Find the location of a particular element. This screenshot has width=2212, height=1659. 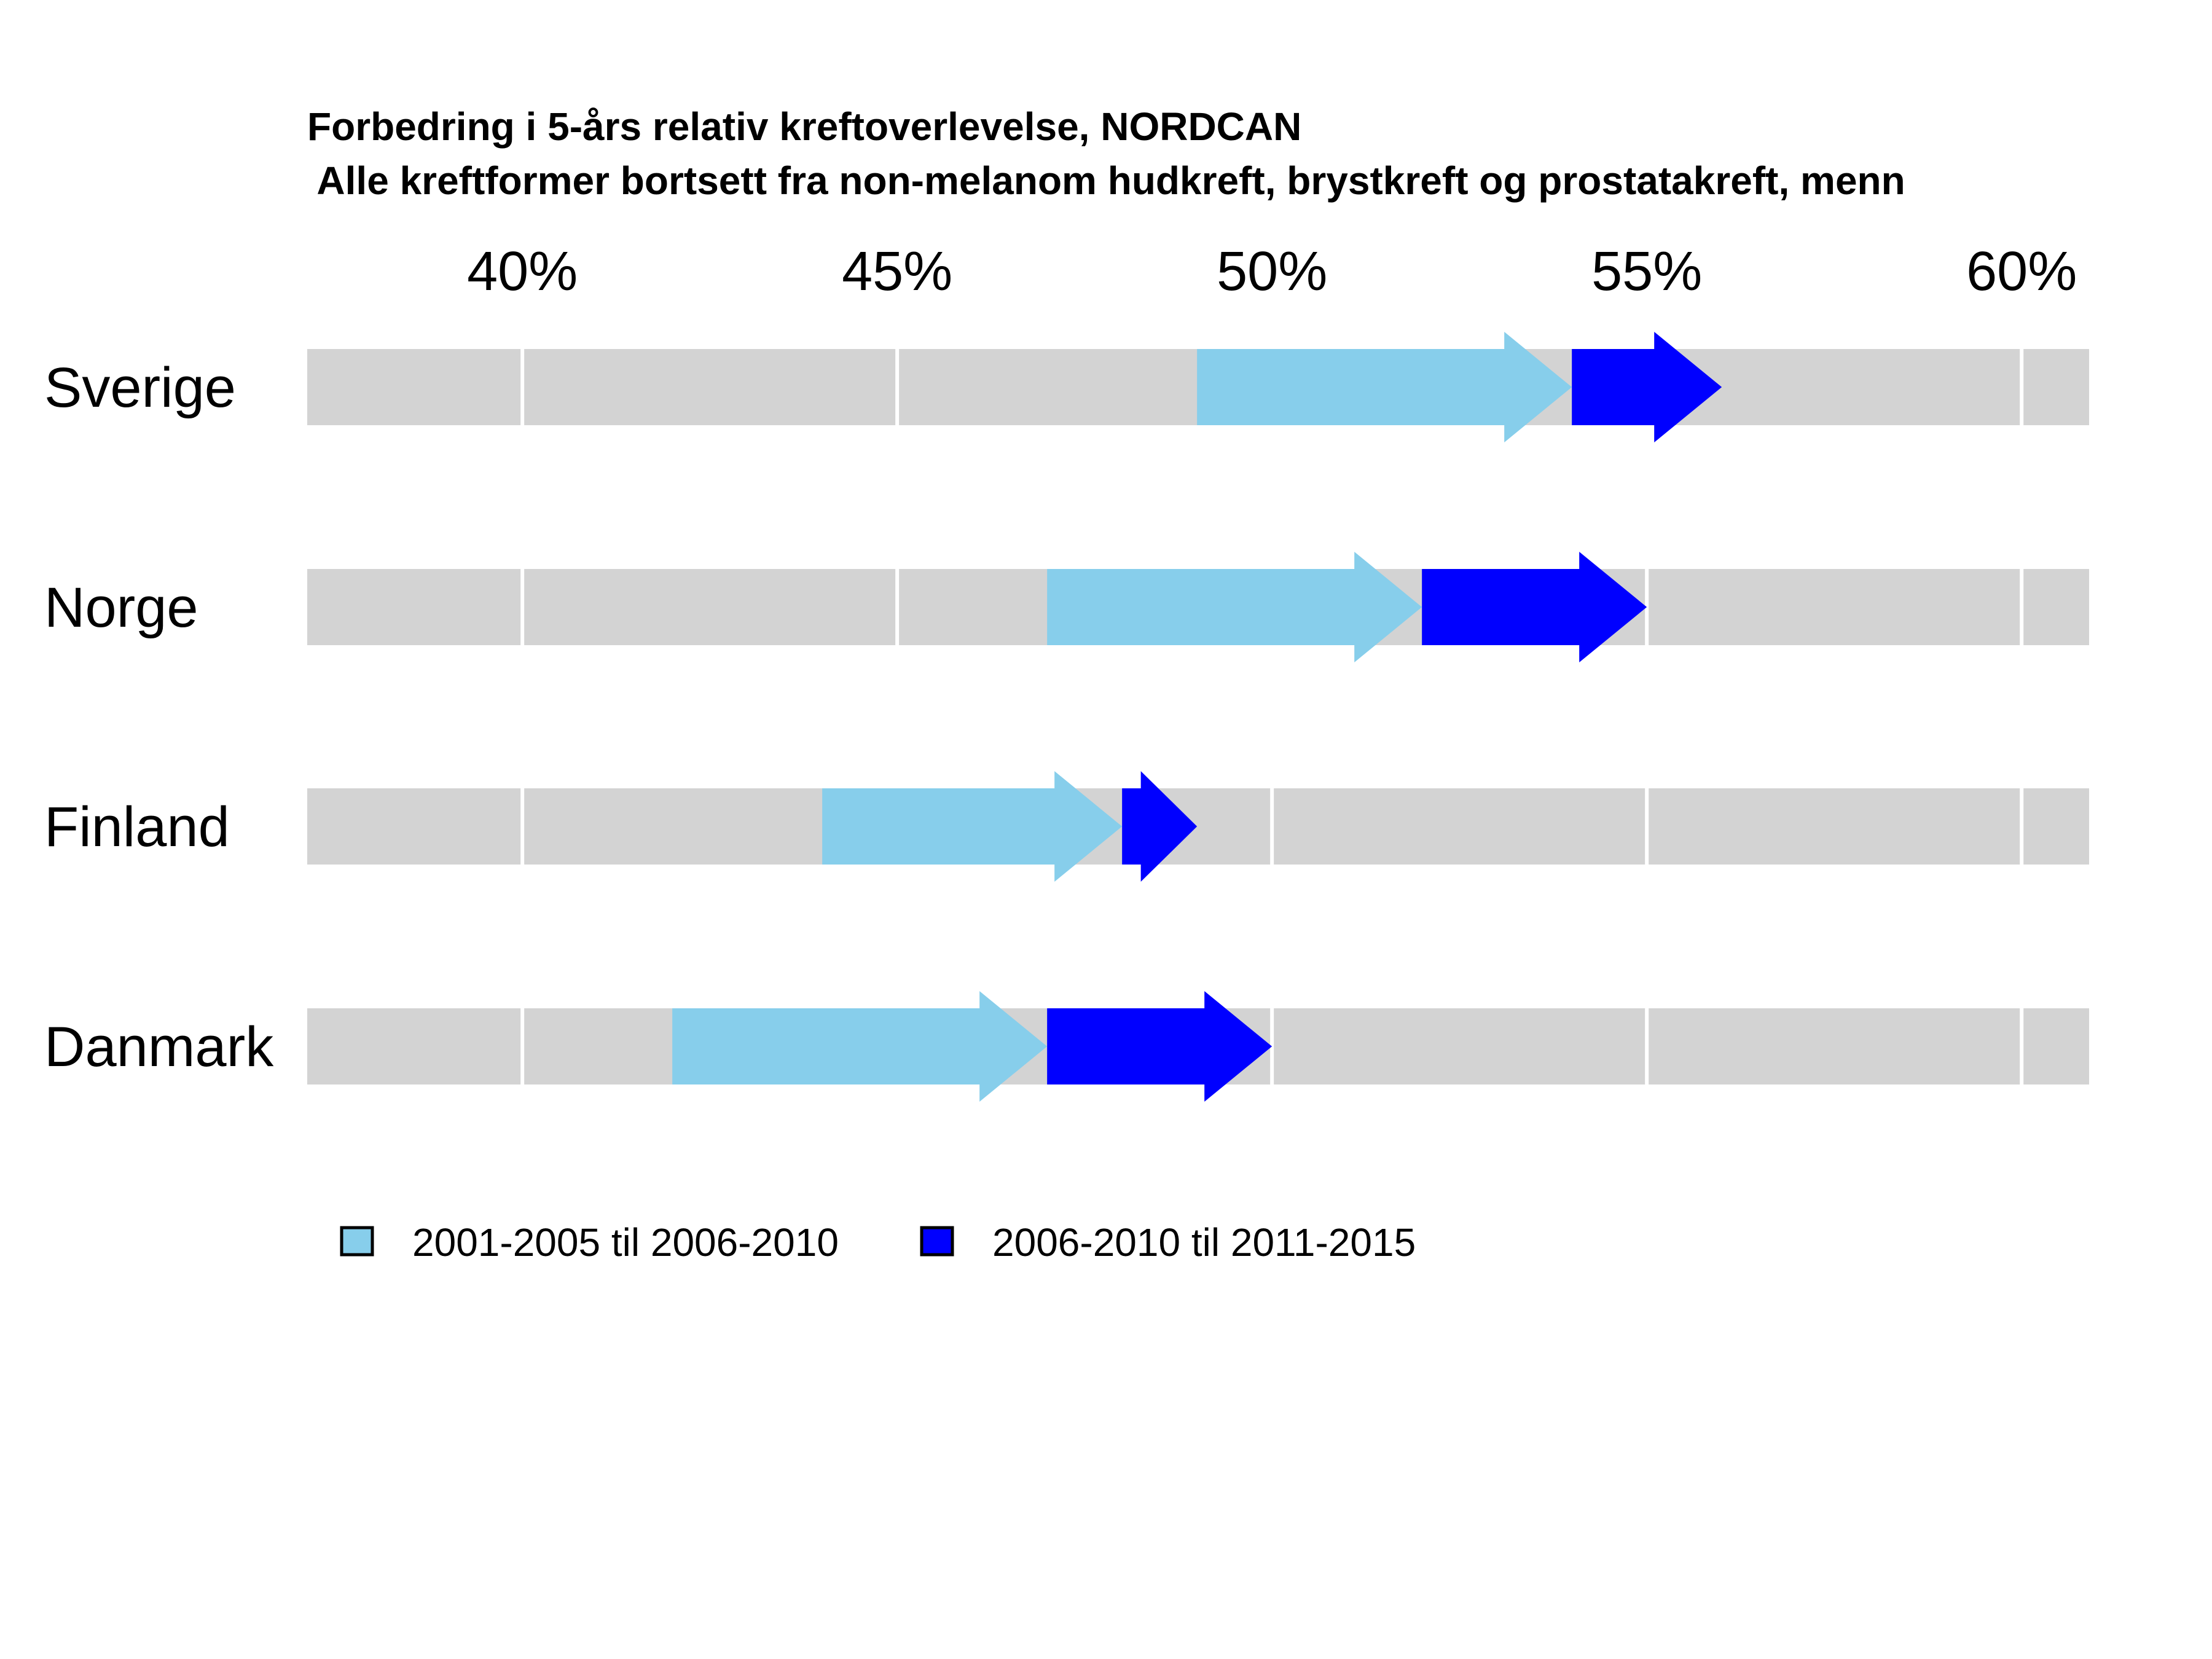

x-tick-label: 50% is located at coordinates (1272, 271).